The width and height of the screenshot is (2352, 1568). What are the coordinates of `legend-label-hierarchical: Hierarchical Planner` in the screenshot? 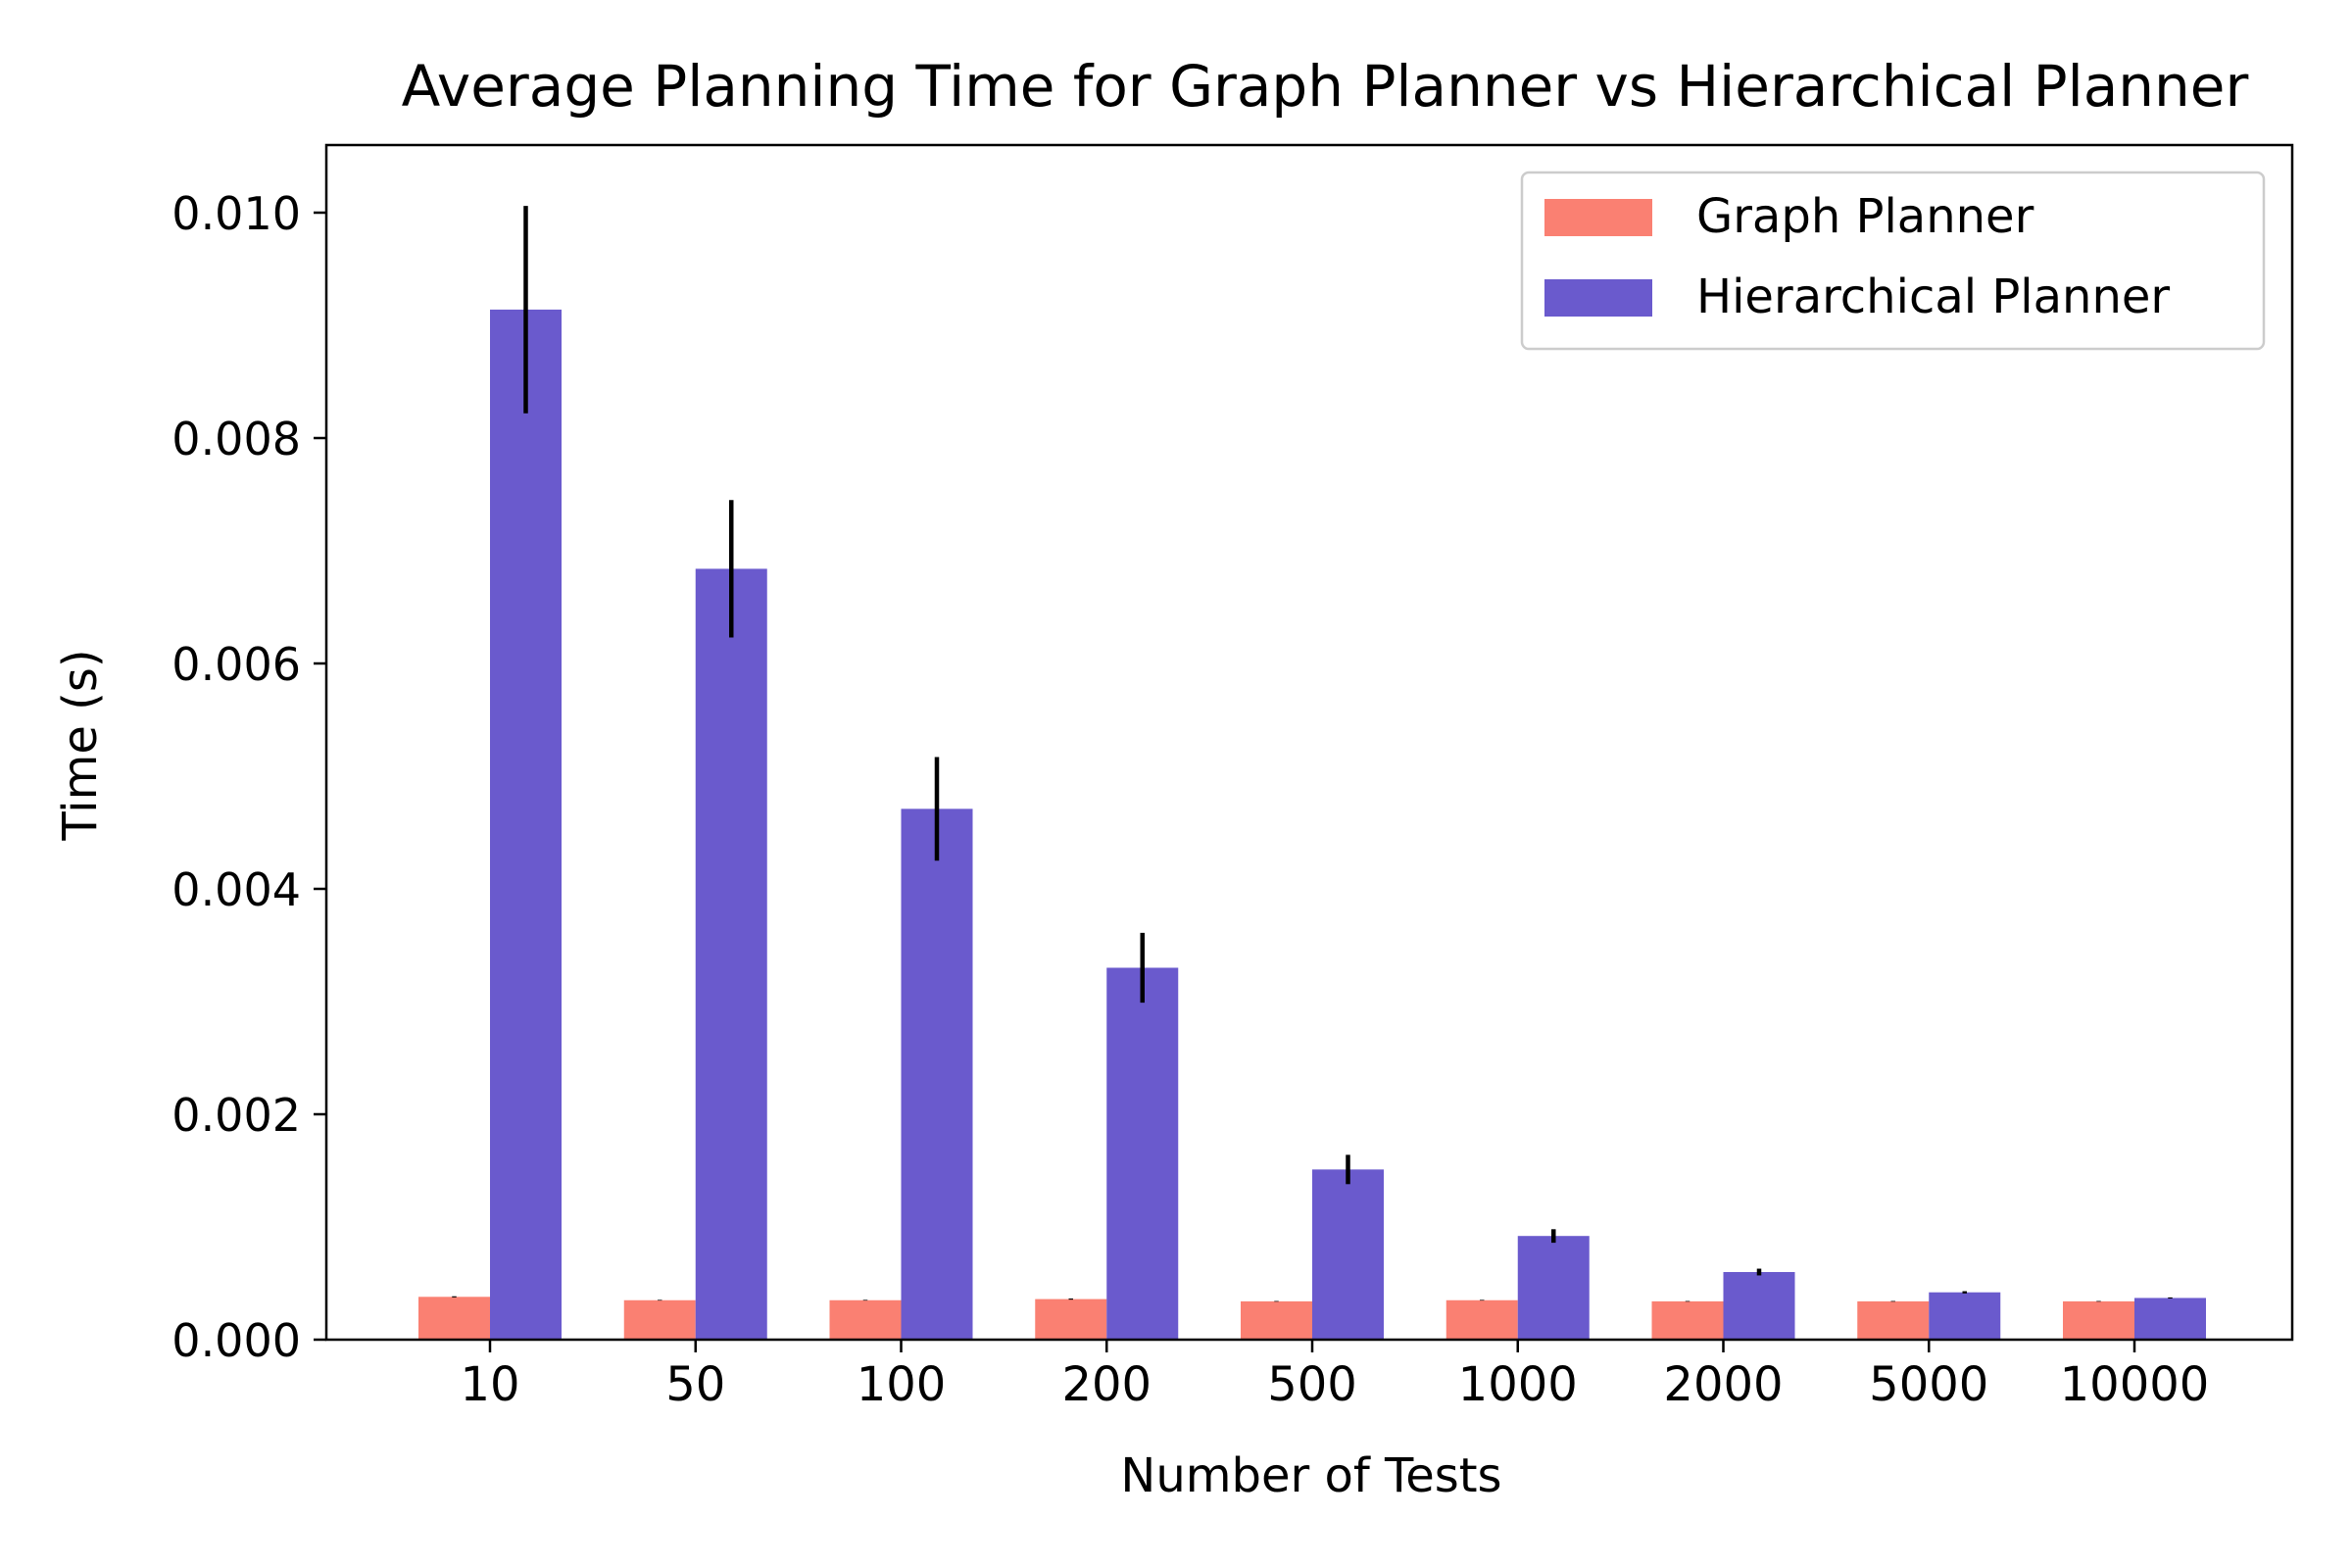 It's located at (1933, 297).